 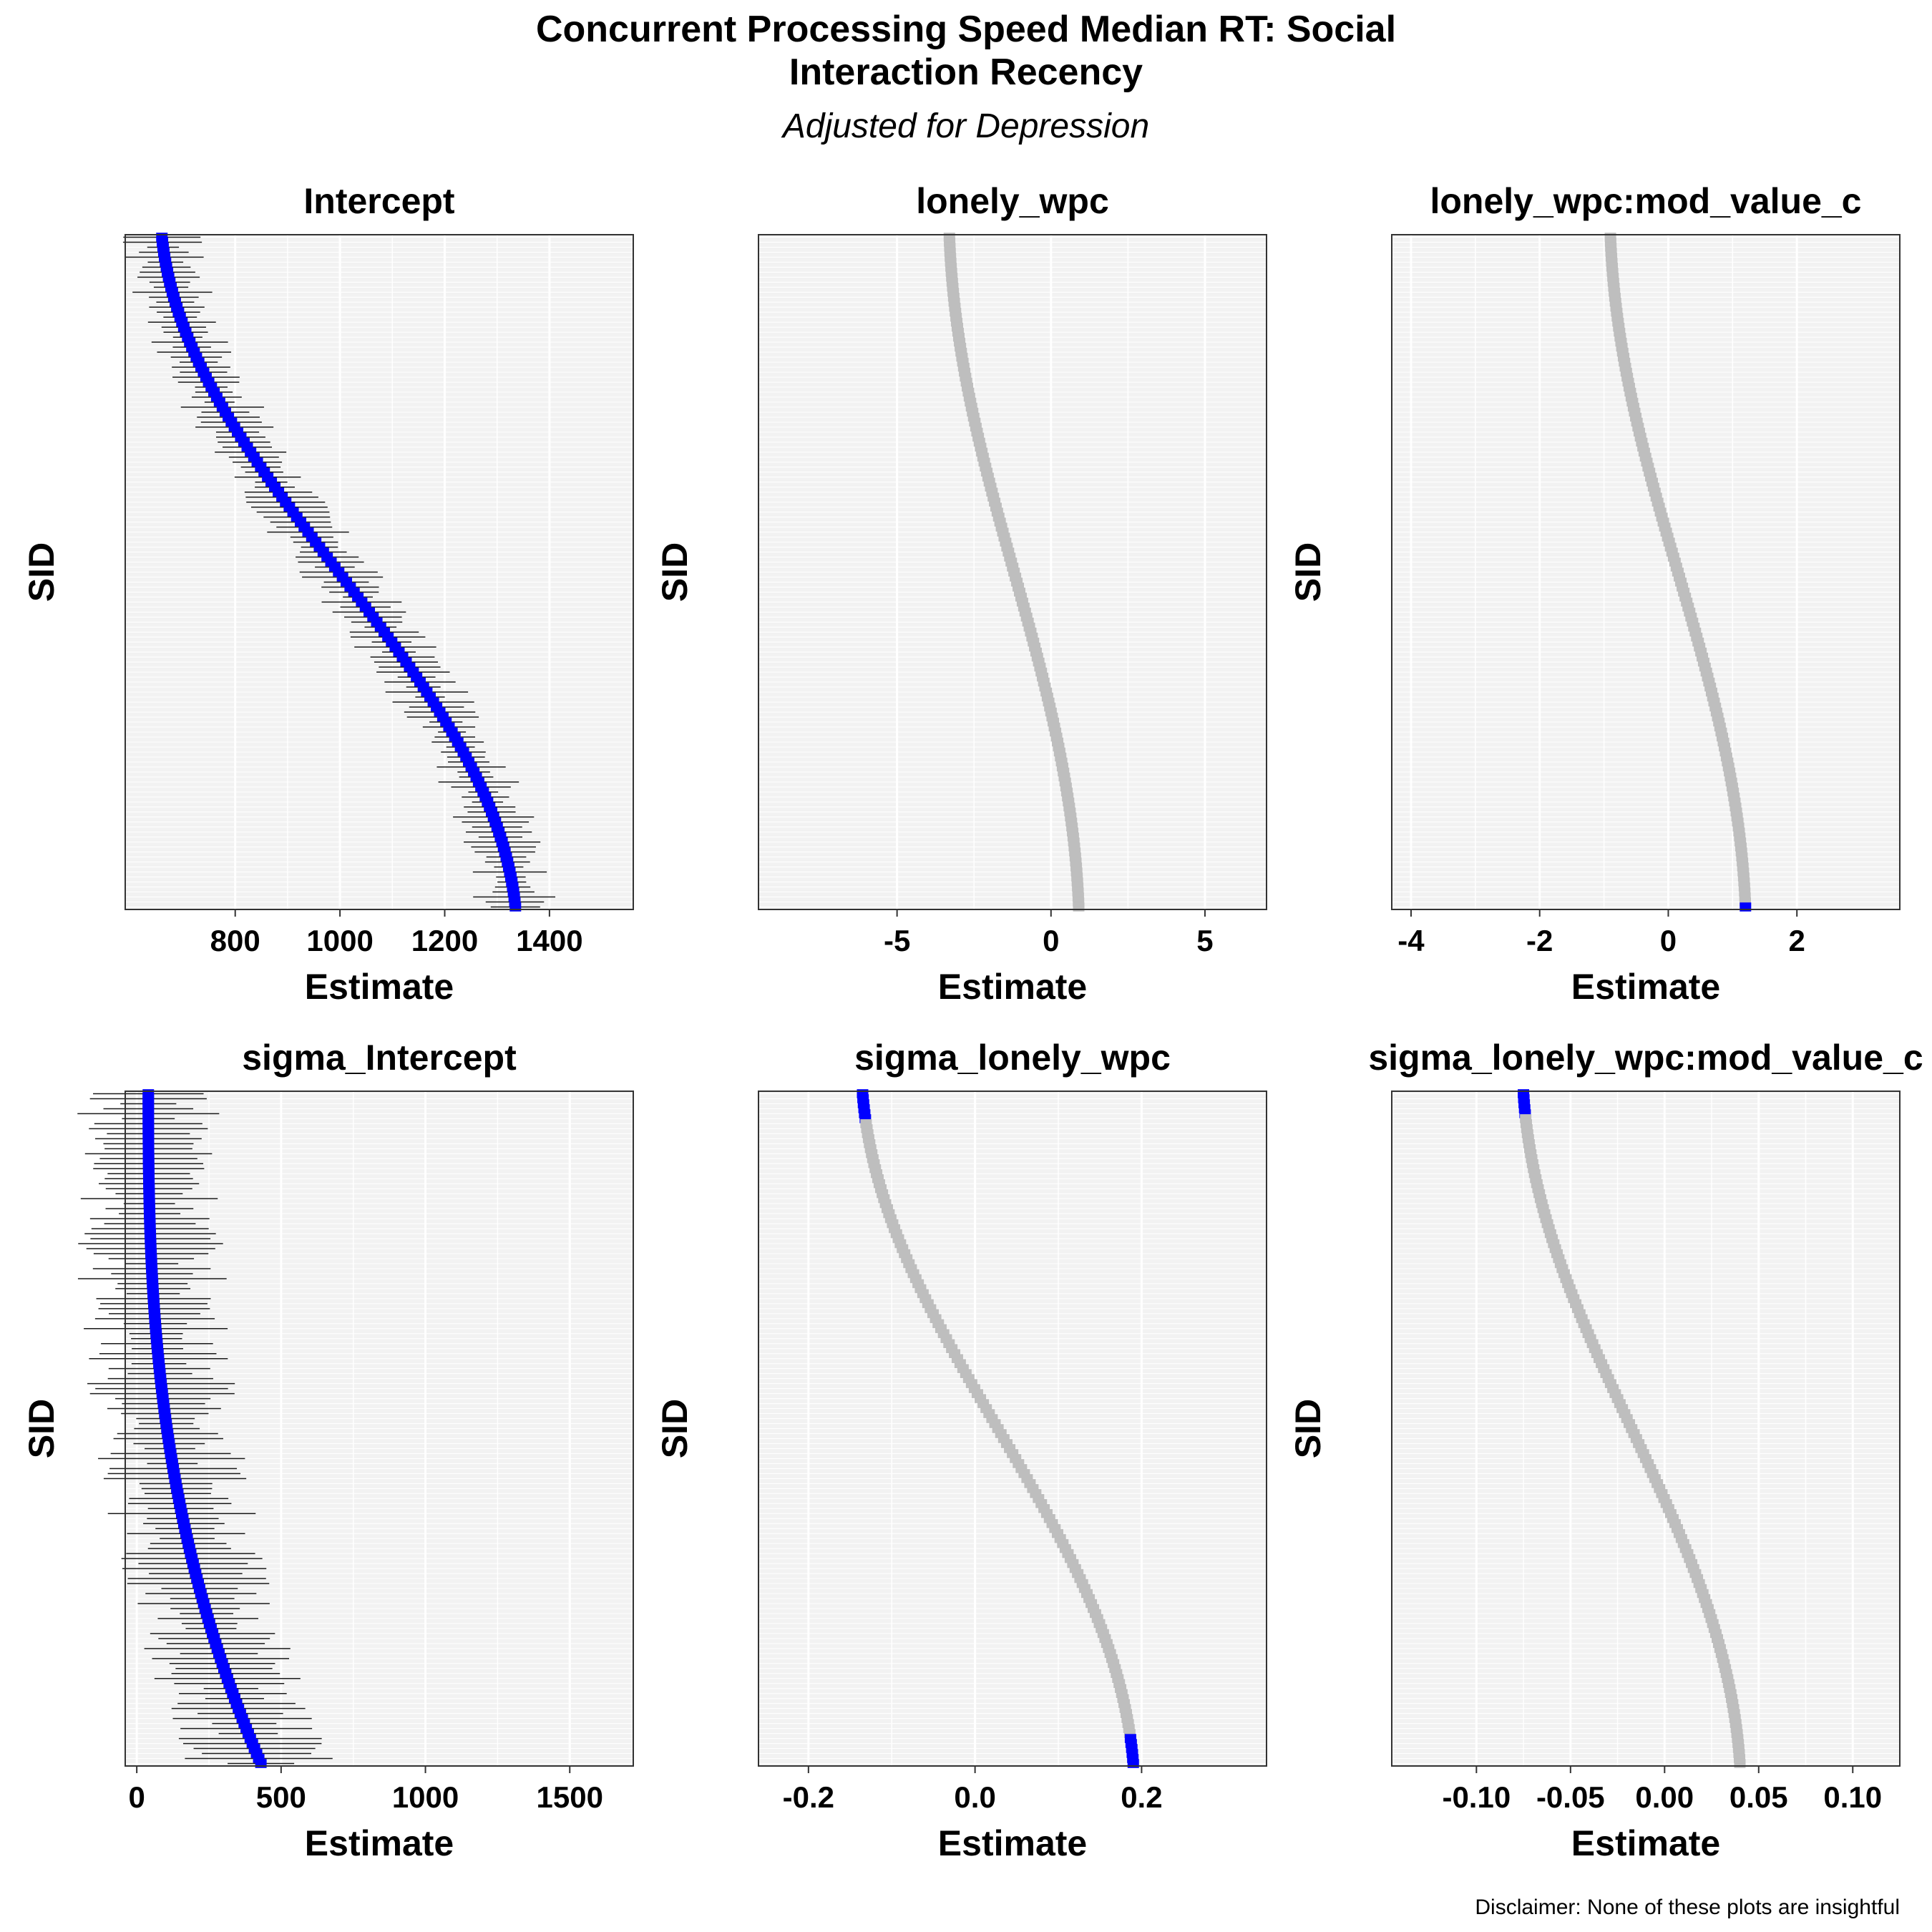 I want to click on panel-lonely-wpc: -5 0 5 lonely_wpc Estimate SID, so click(x=961, y=594).